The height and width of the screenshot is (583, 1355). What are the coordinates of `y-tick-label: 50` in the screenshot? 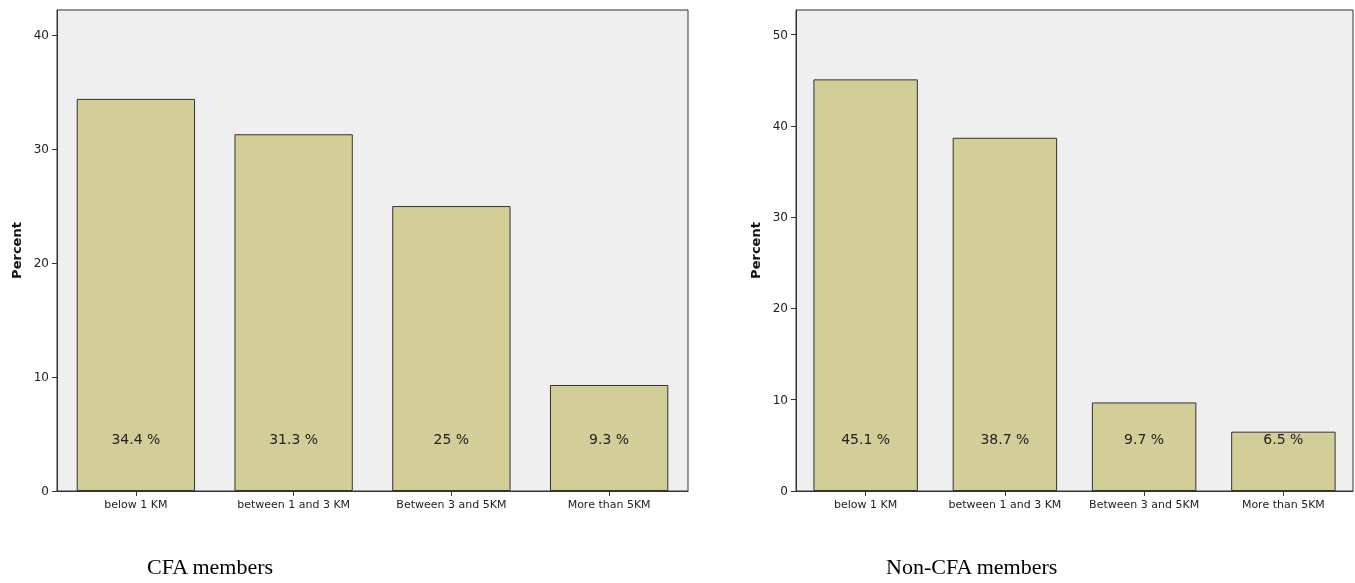 It's located at (780, 34).